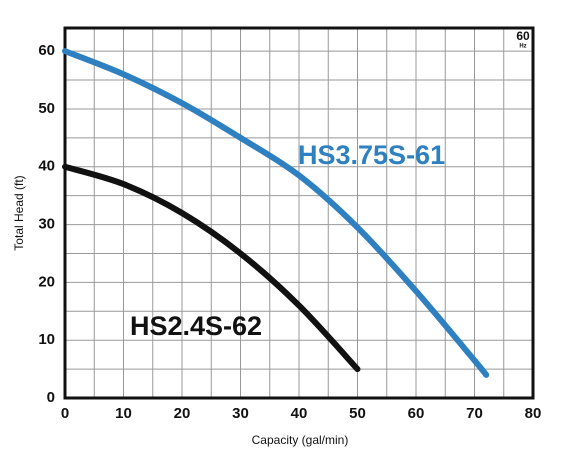 The width and height of the screenshot is (578, 460). I want to click on series-label: HS3.75S-61, so click(371, 155).